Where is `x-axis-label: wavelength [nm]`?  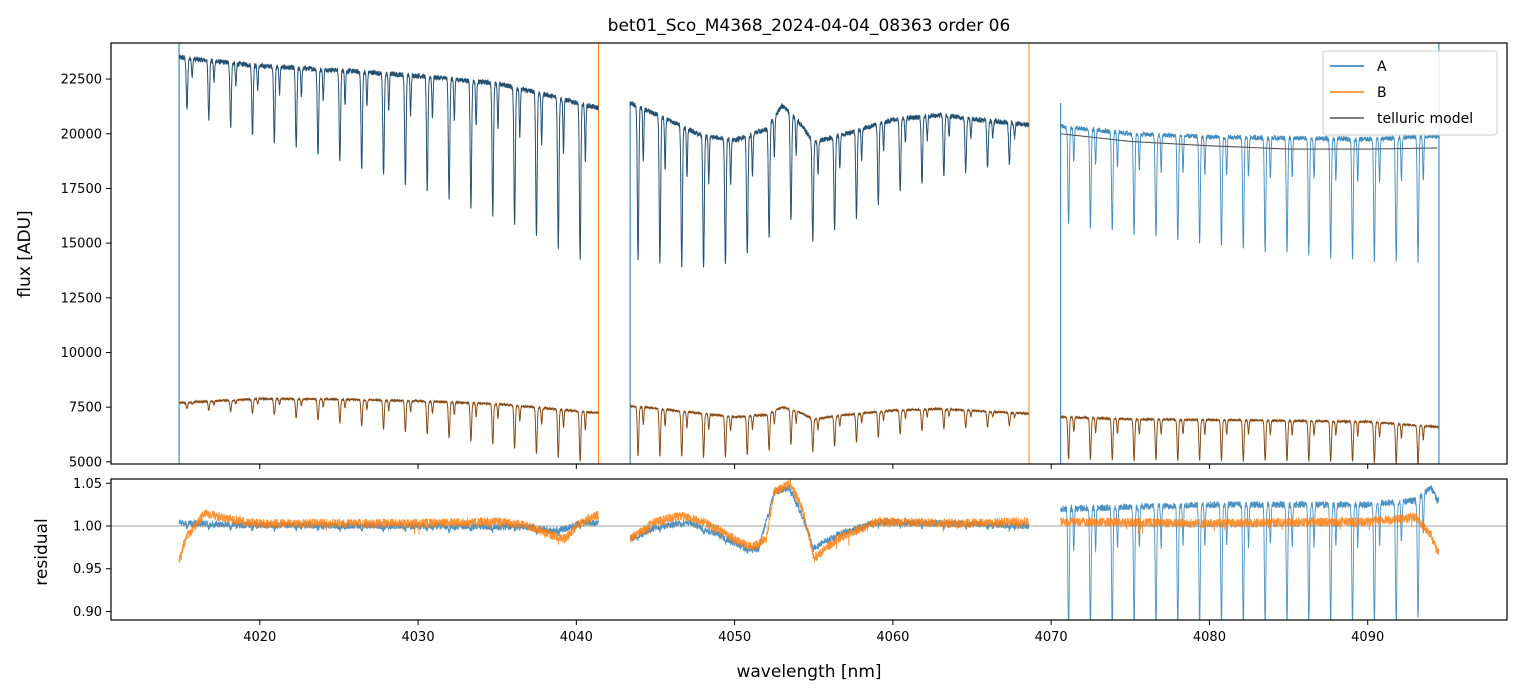 x-axis-label: wavelength [nm] is located at coordinates (808, 672).